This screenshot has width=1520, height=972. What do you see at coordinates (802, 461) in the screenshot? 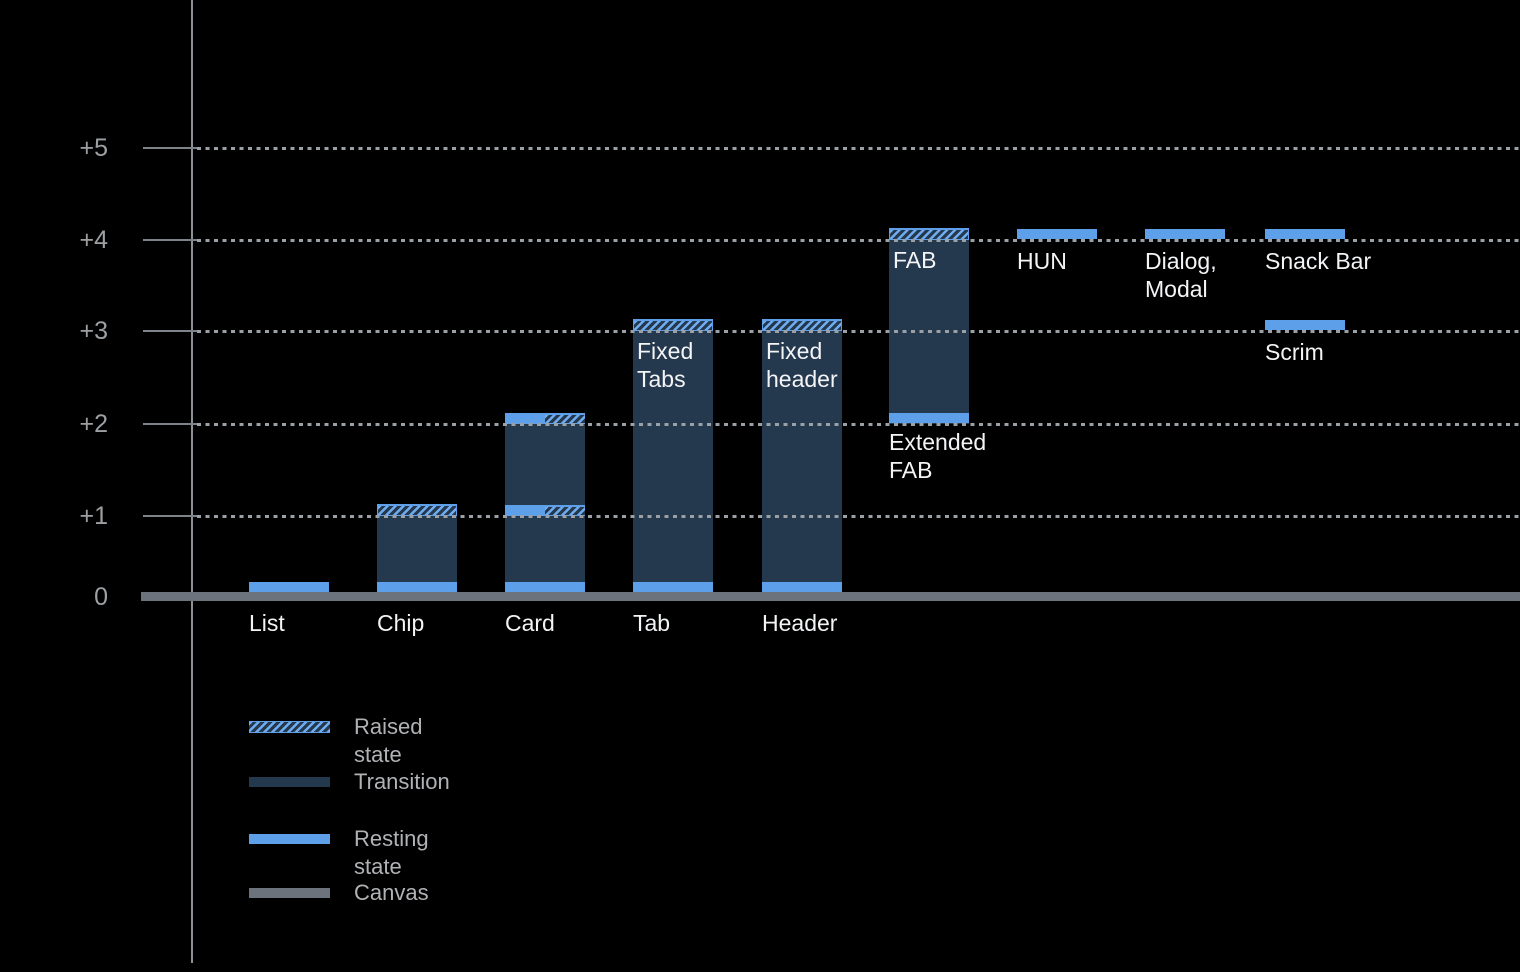
I see `bar-header-transition` at bounding box center [802, 461].